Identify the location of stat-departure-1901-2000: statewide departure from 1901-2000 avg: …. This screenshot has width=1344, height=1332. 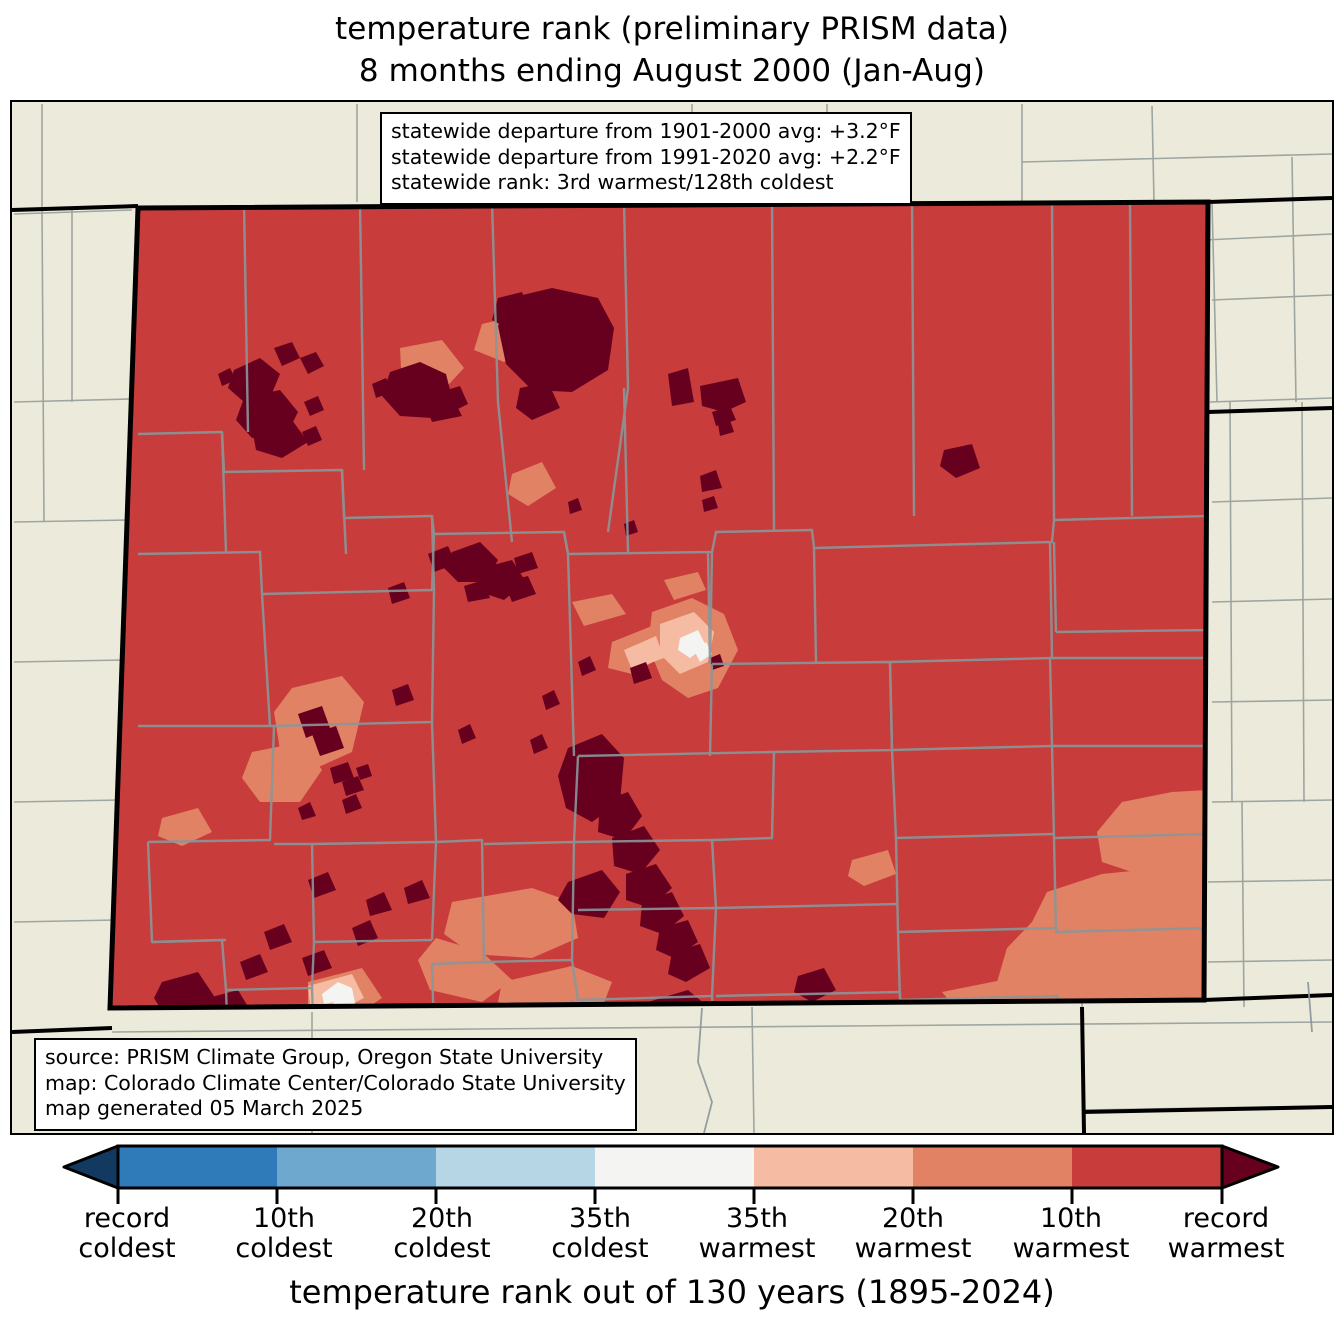
(646, 131).